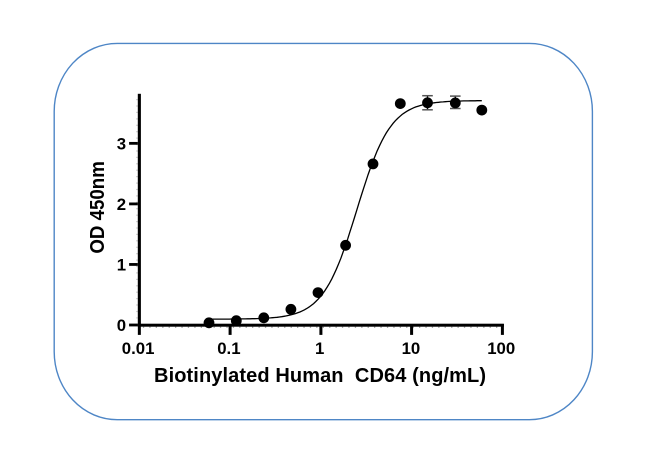 The height and width of the screenshot is (452, 645). I want to click on svg-text: 2, so click(121, 204).